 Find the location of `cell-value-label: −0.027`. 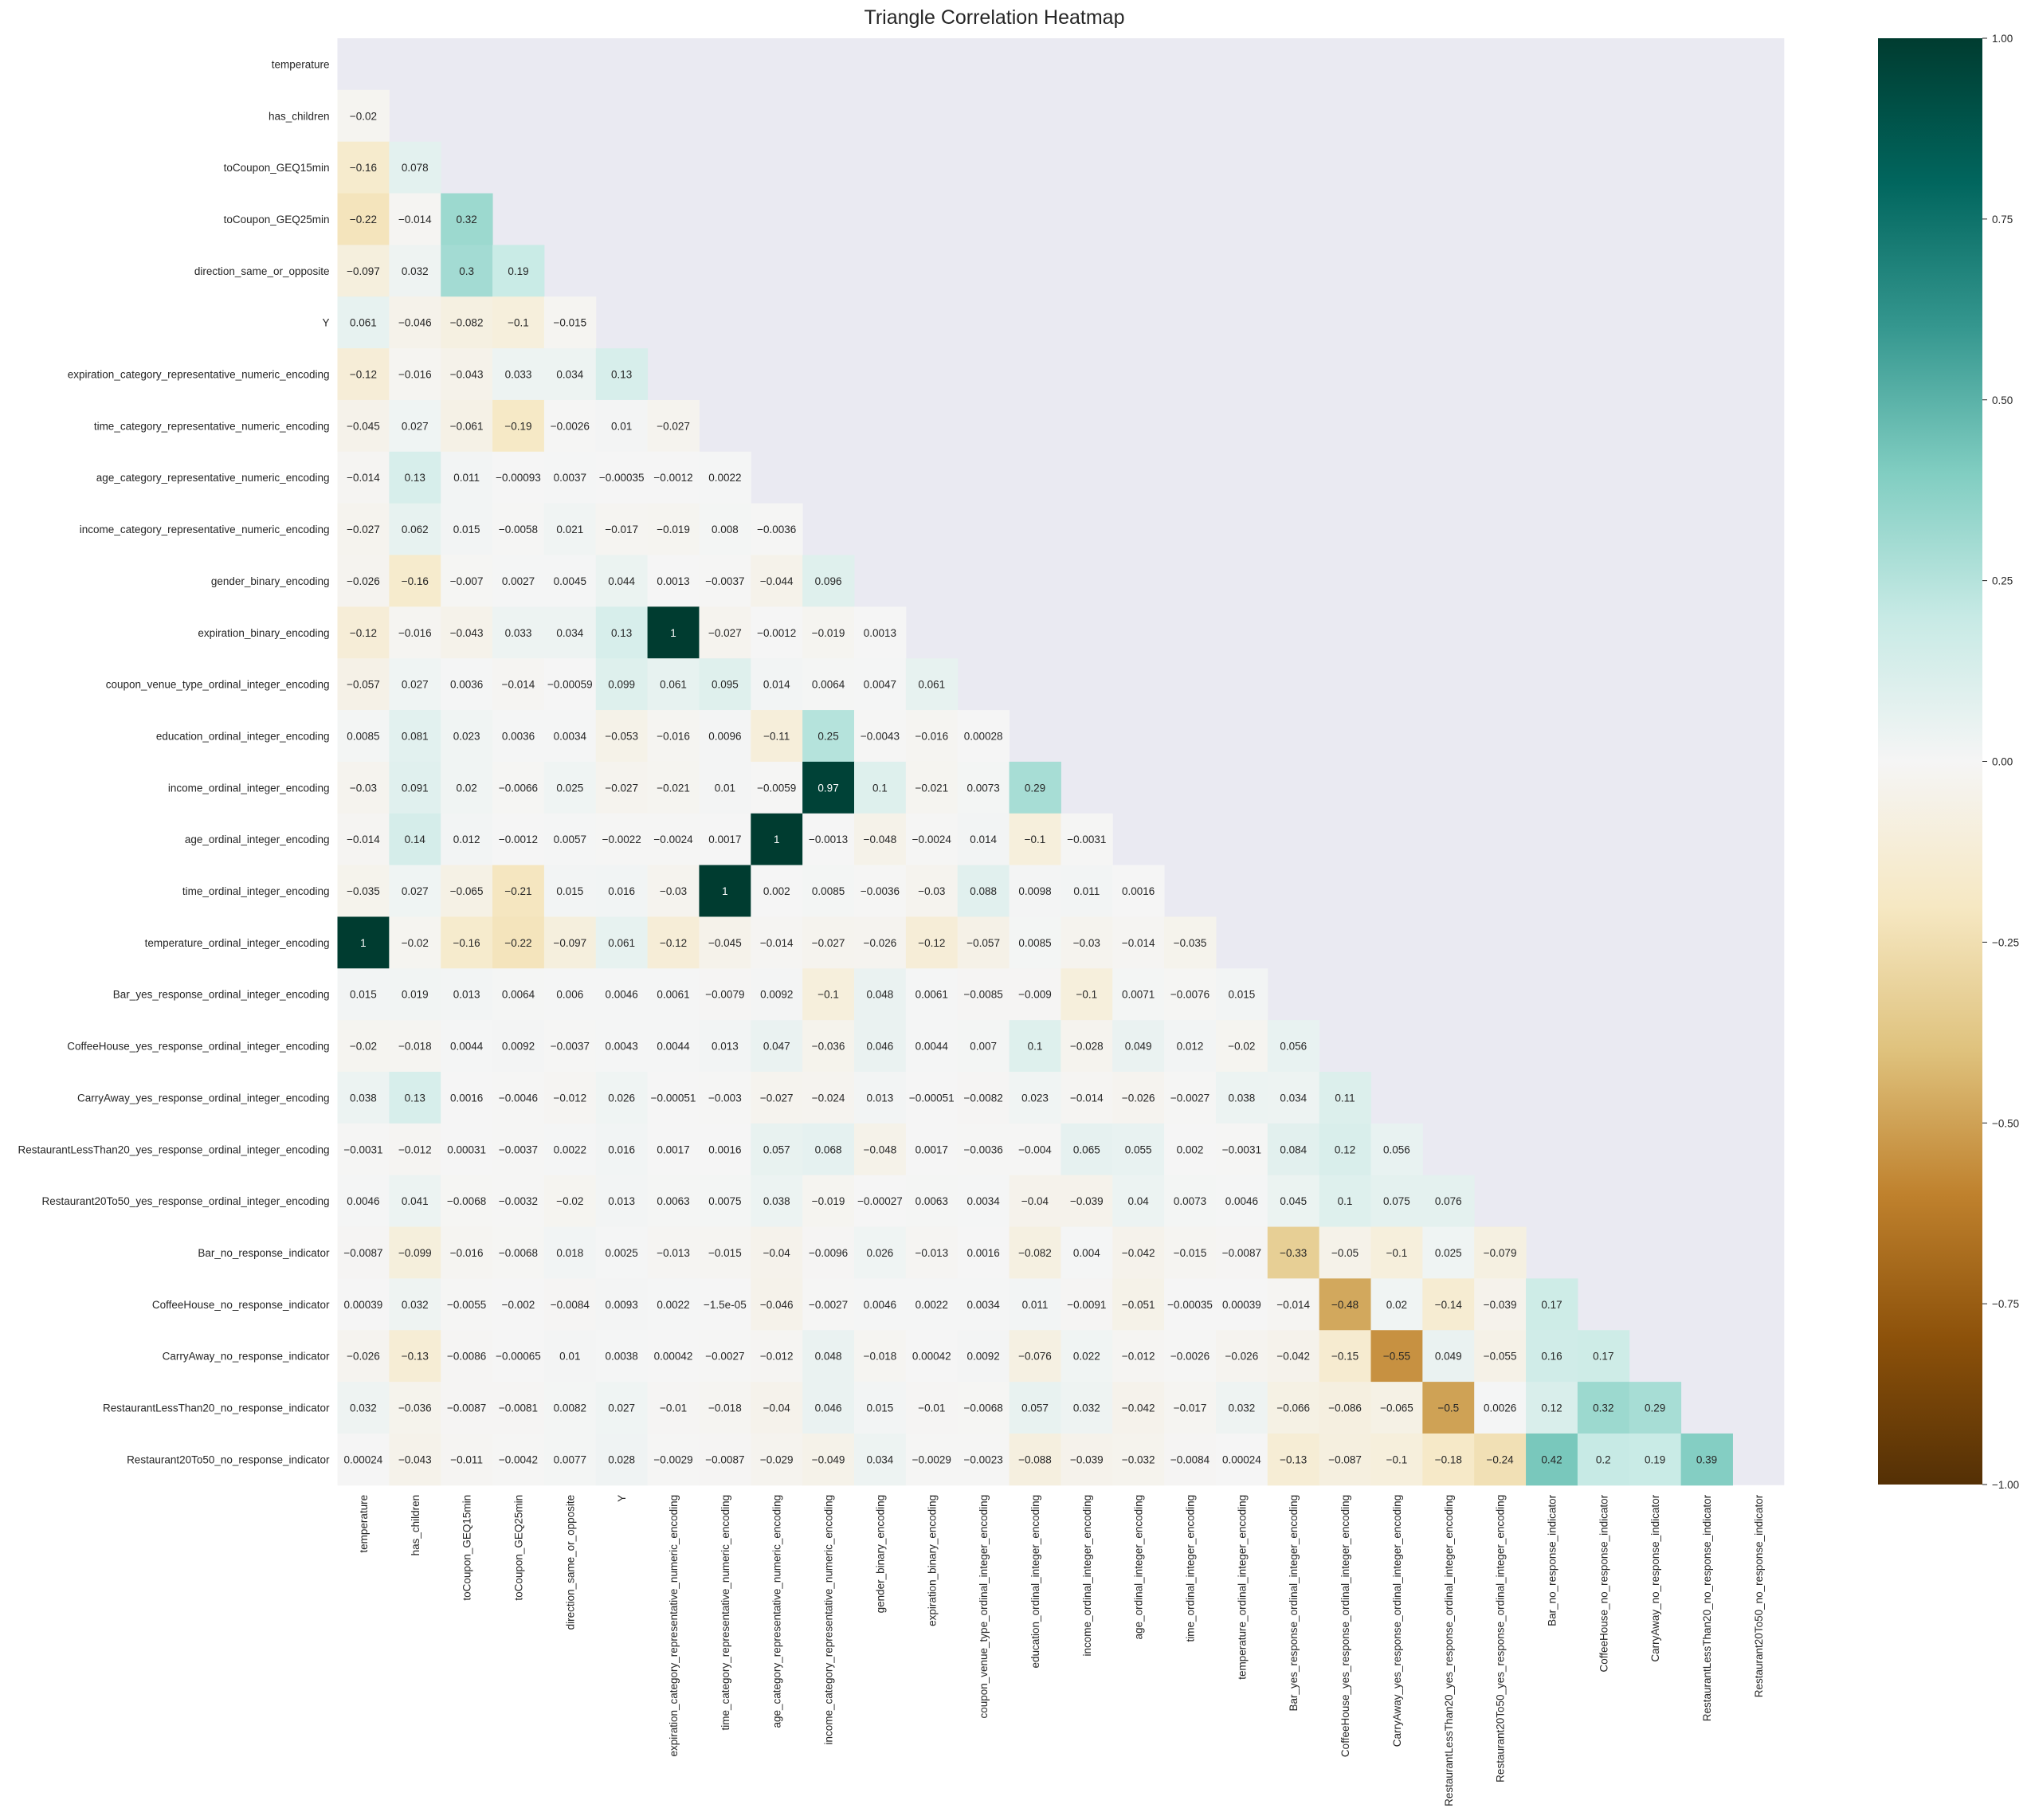

cell-value-label: −0.027 is located at coordinates (621, 788).